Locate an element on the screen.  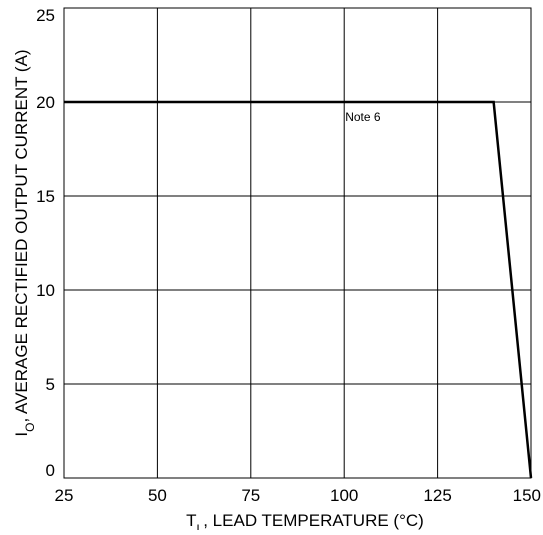
x-tick-label: 125 is located at coordinates (437, 495).